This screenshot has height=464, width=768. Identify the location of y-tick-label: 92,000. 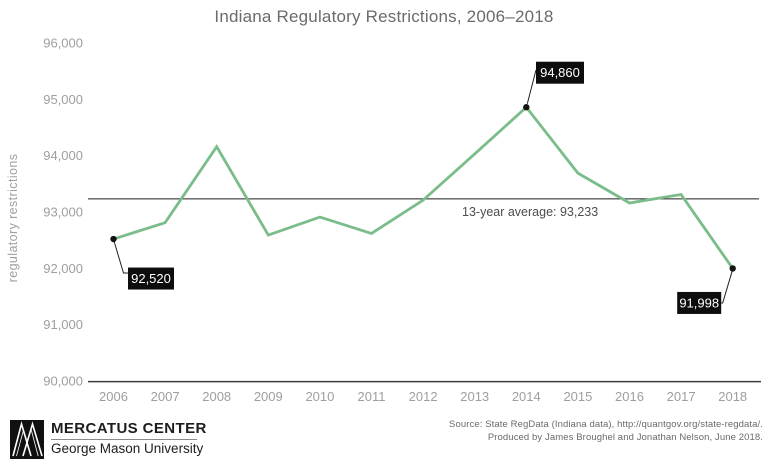
(63, 268).